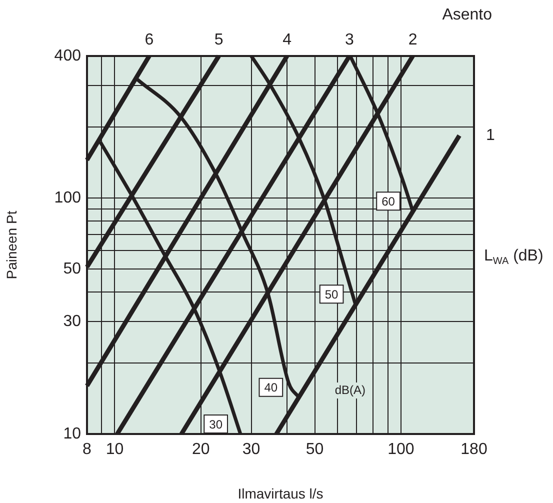 This screenshot has height=503, width=553. What do you see at coordinates (467, 15) in the screenshot?
I see `text: Asento` at bounding box center [467, 15].